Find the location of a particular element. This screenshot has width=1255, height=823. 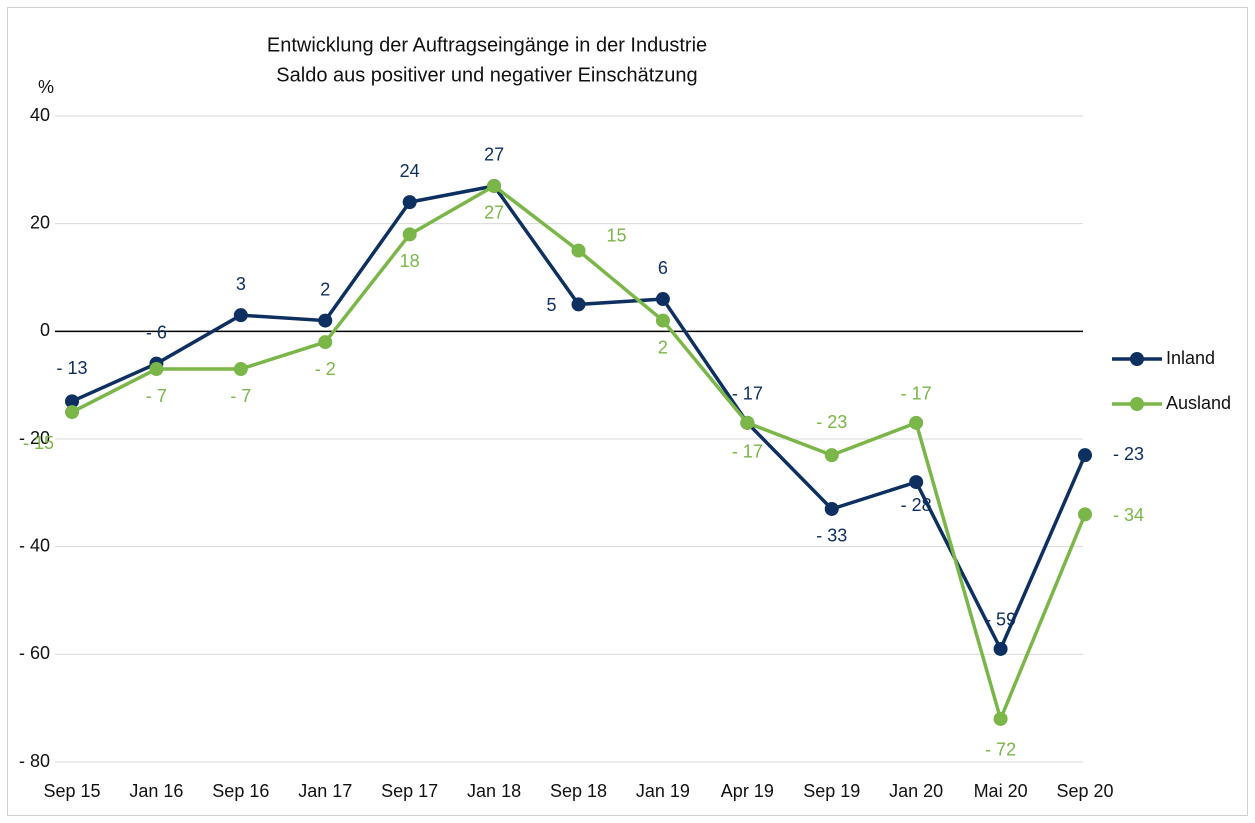

x-tick-label: Jan 18 is located at coordinates (494, 791).